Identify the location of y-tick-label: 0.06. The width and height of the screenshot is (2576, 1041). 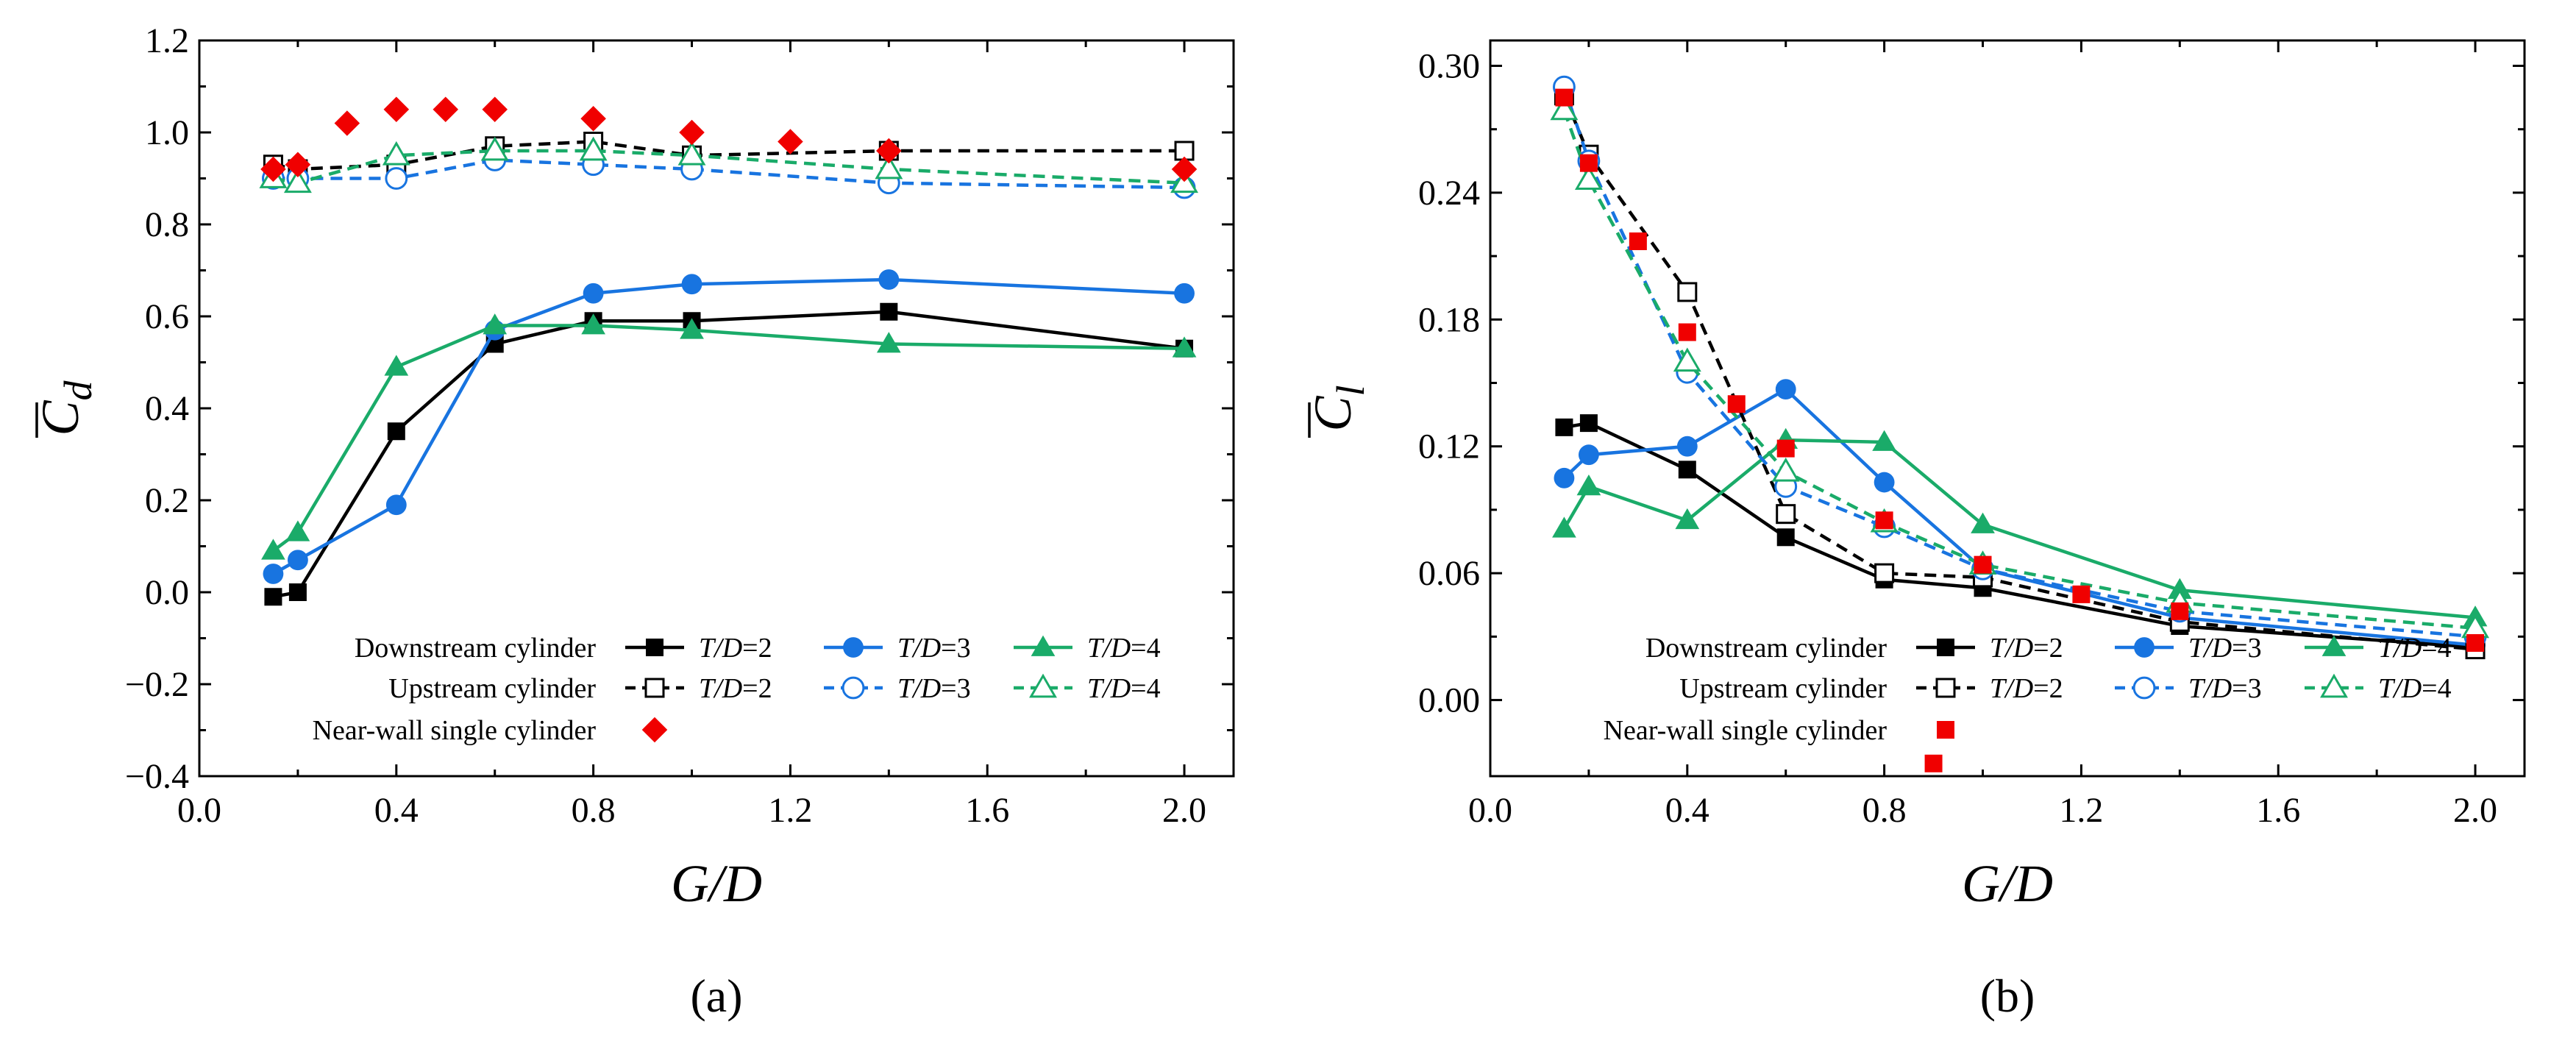
(1449, 573).